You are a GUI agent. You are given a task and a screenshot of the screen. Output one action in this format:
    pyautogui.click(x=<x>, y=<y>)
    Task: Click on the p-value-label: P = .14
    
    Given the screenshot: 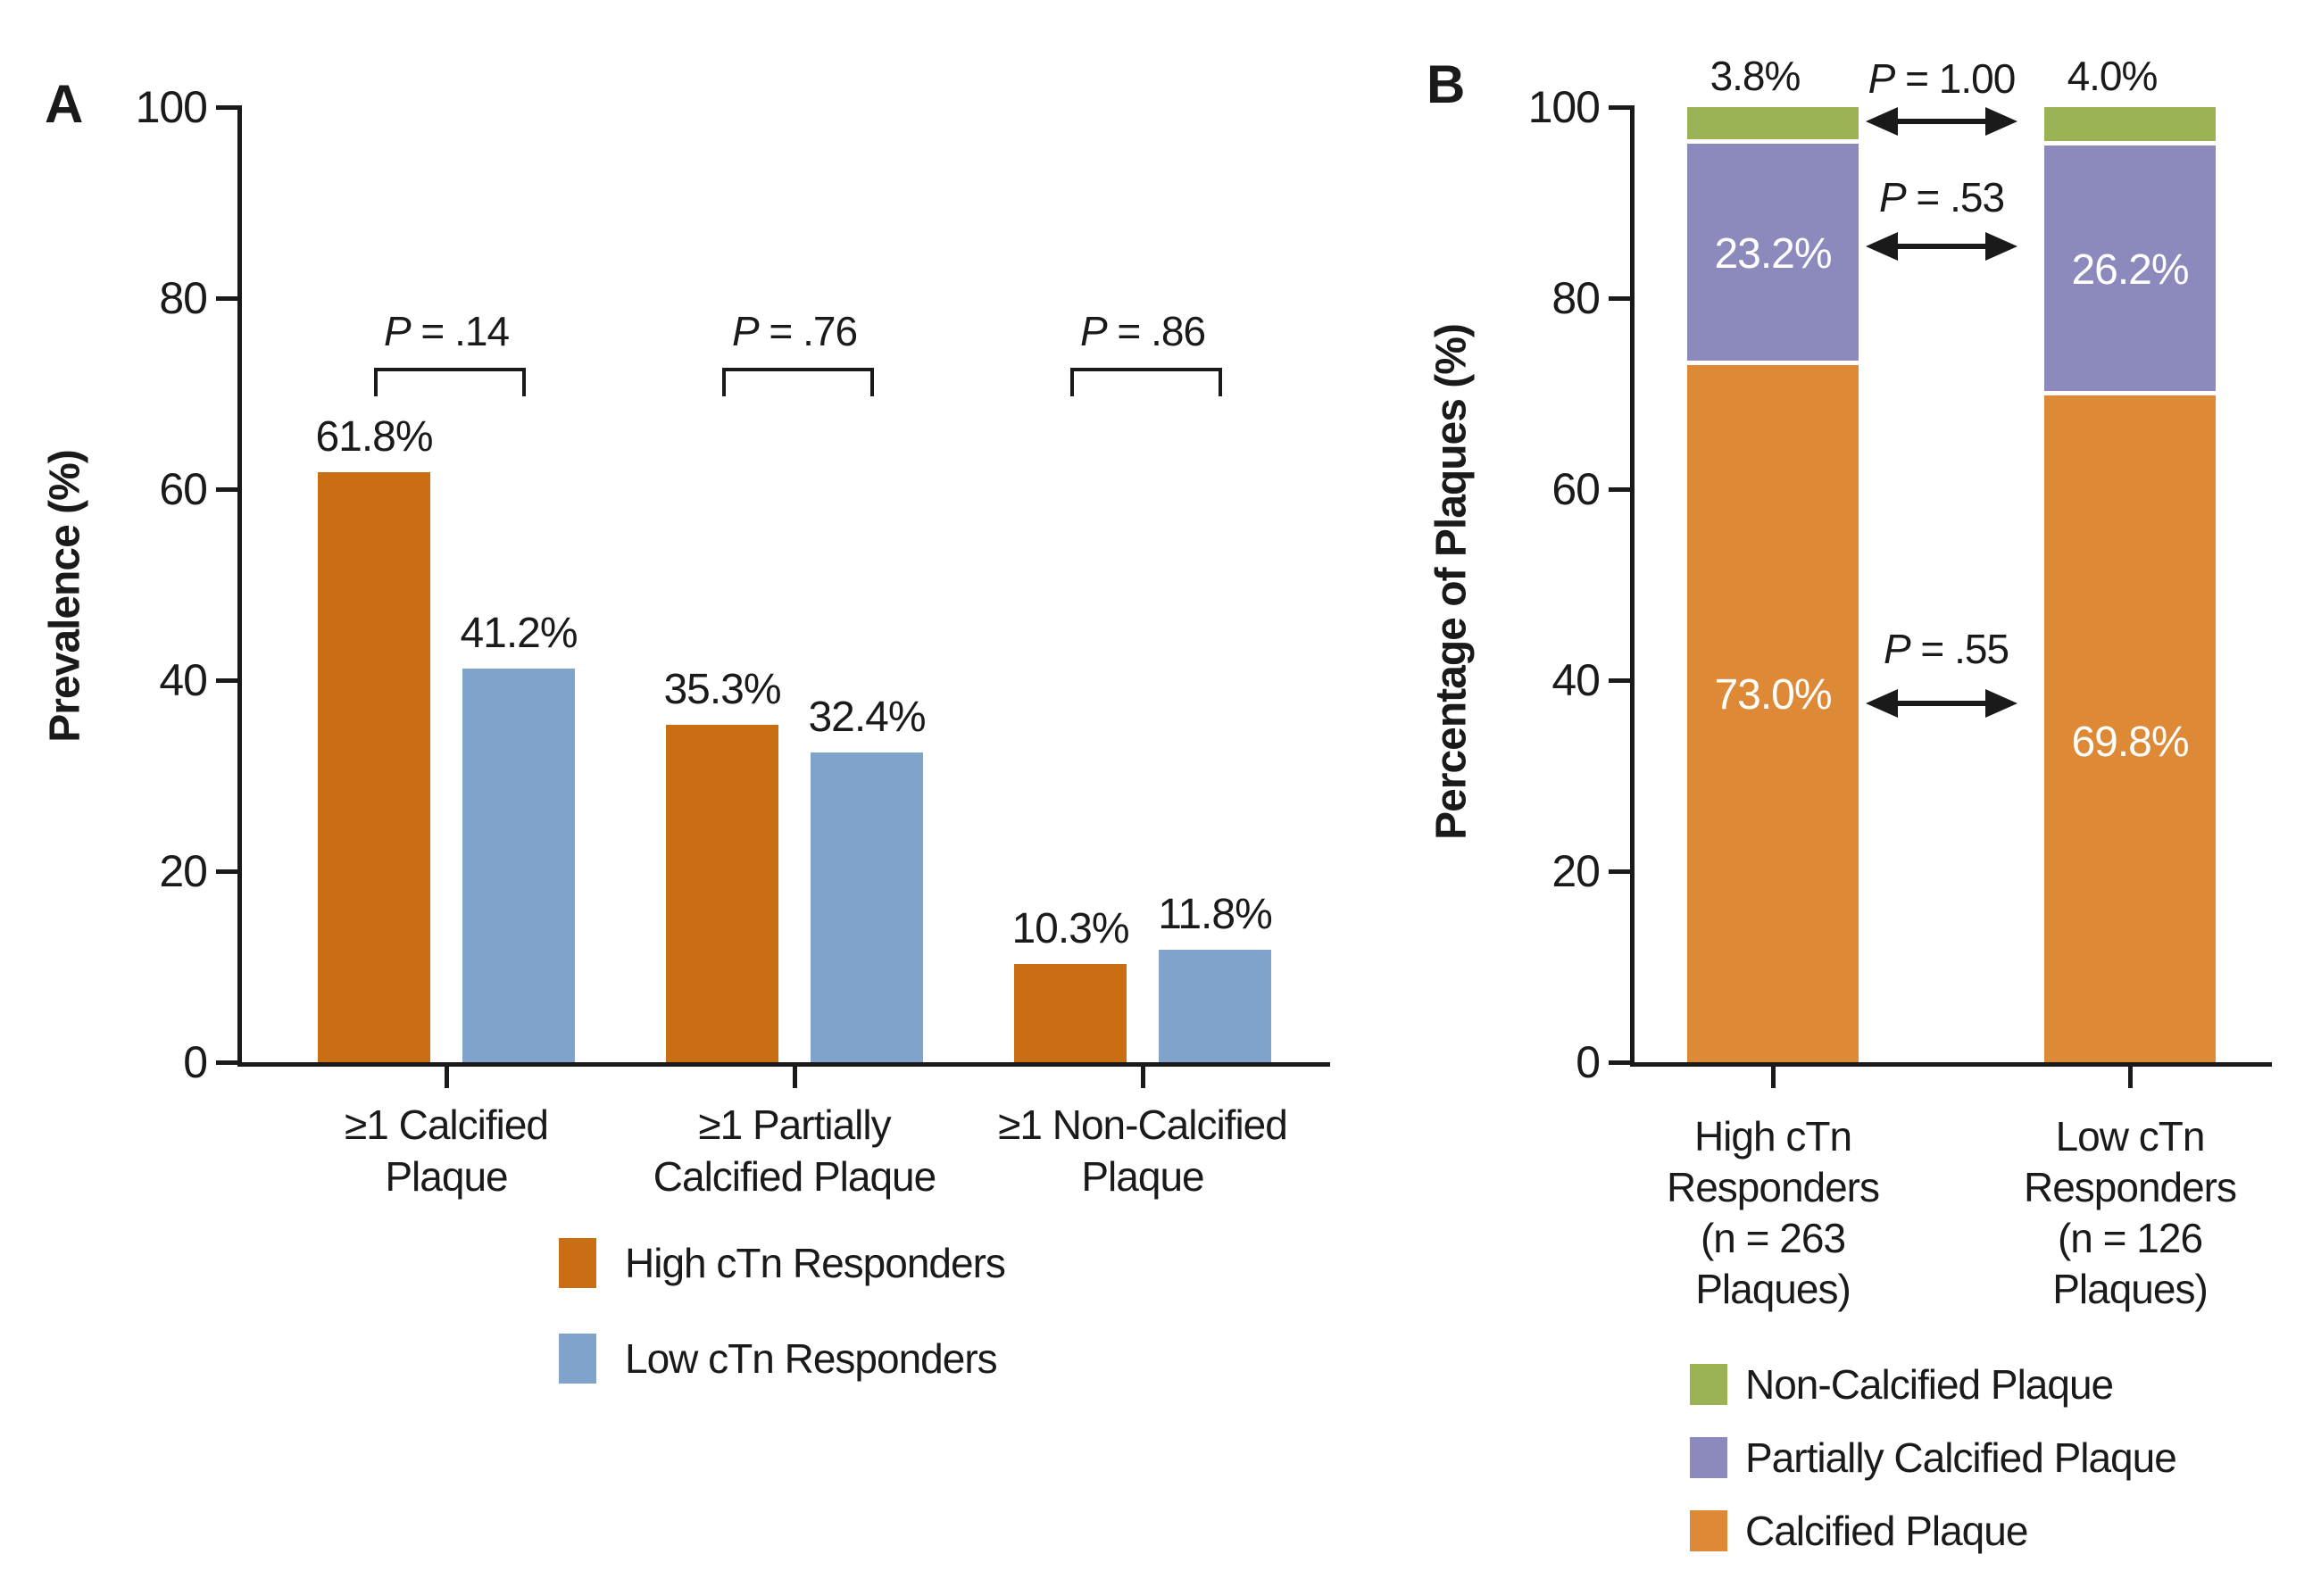 What is the action you would take?
    pyautogui.click(x=446, y=331)
    